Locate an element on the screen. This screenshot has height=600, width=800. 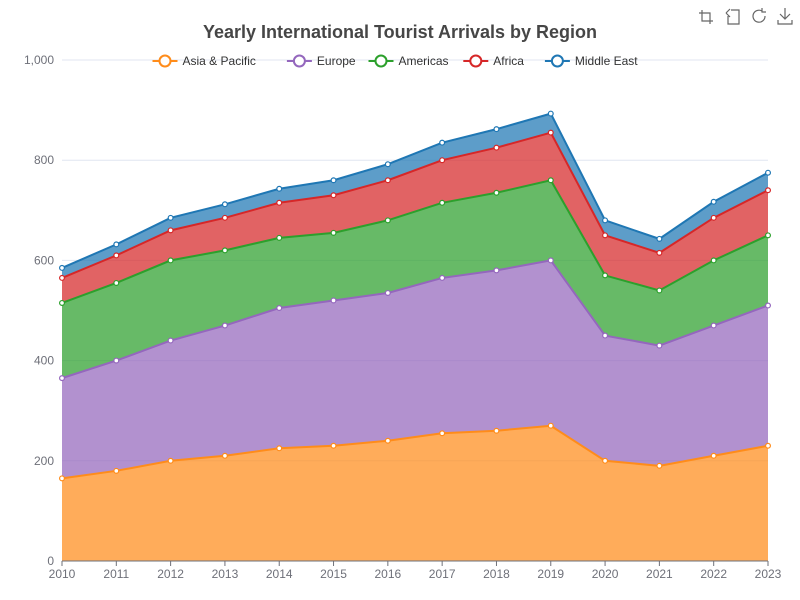
restore-icon is located at coordinates (759, 15).